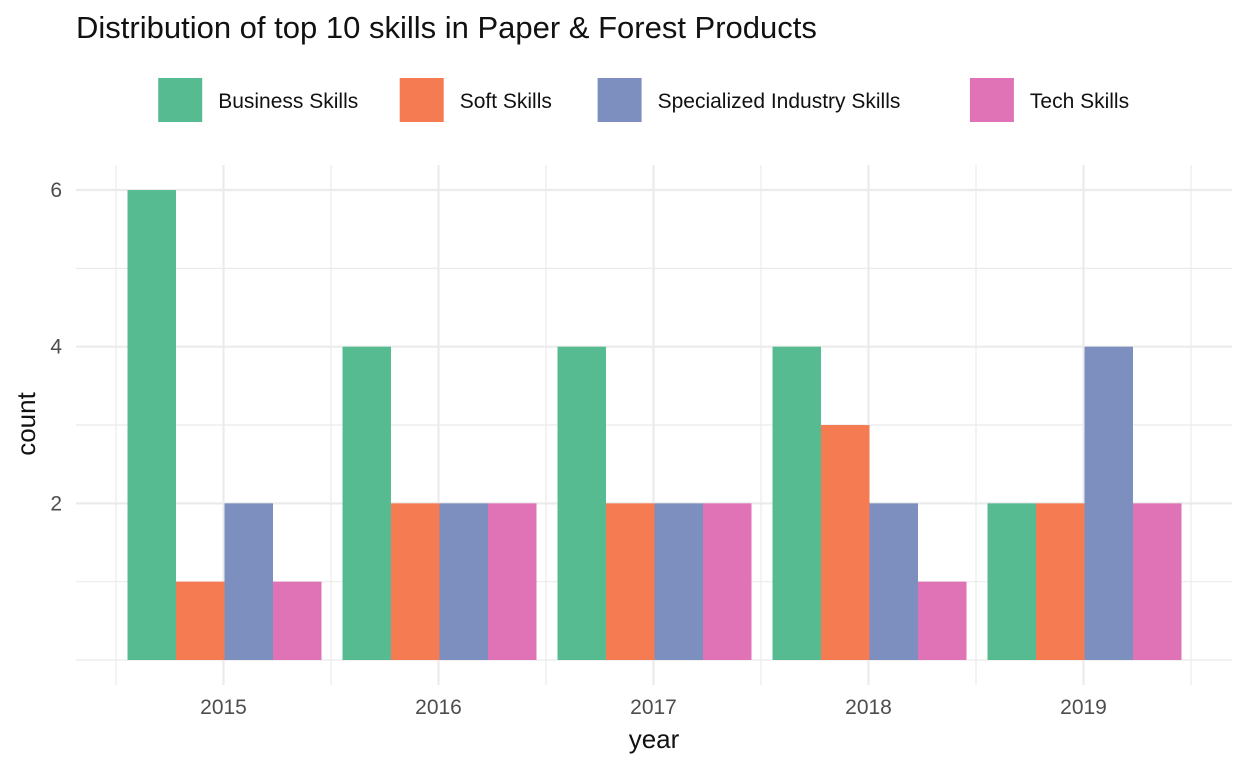 The height and width of the screenshot is (768, 1248). I want to click on y-tick-label: 2, so click(56, 503).